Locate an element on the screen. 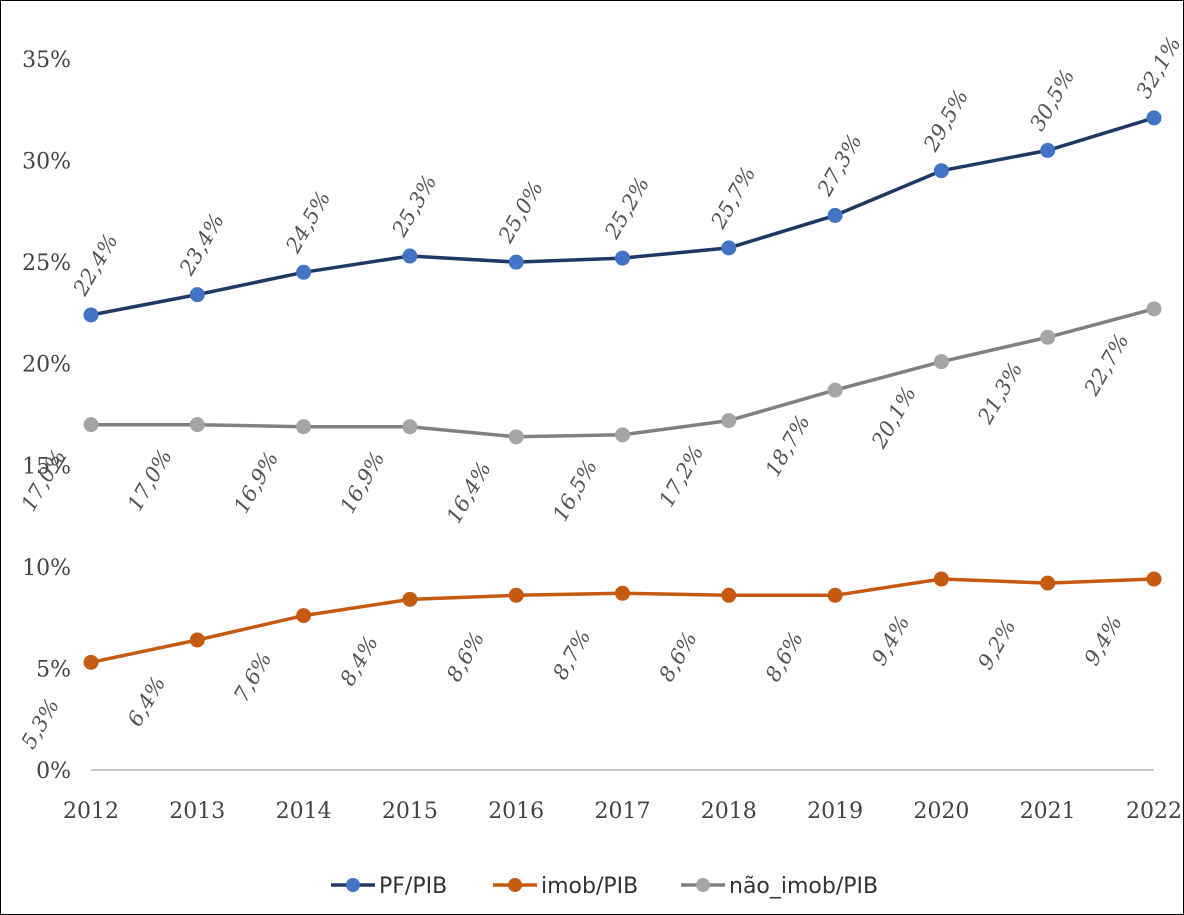 Image resolution: width=1184 pixels, height=915 pixels. legend-entry-label: PF/PIB is located at coordinates (413, 886).